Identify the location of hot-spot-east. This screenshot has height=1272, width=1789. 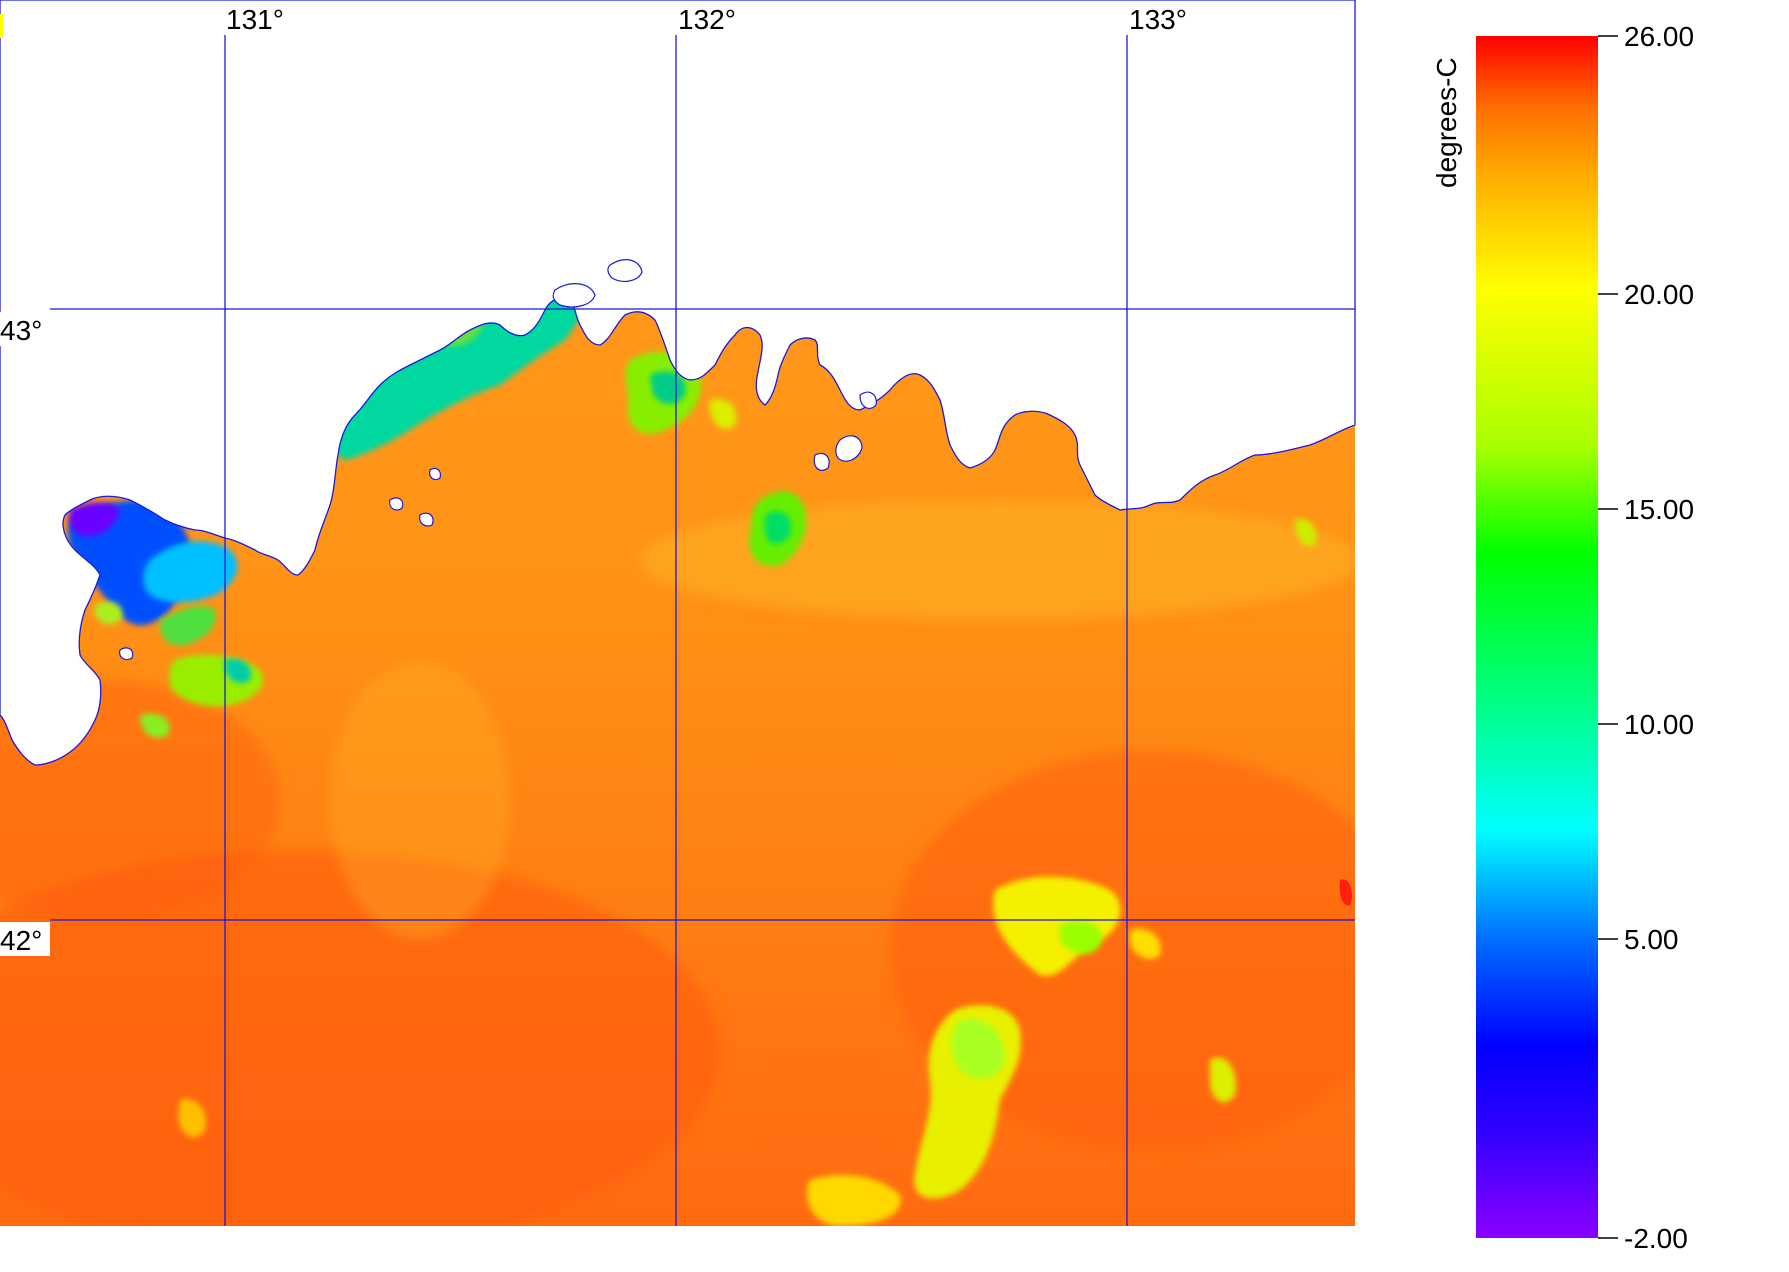
(1345, 892).